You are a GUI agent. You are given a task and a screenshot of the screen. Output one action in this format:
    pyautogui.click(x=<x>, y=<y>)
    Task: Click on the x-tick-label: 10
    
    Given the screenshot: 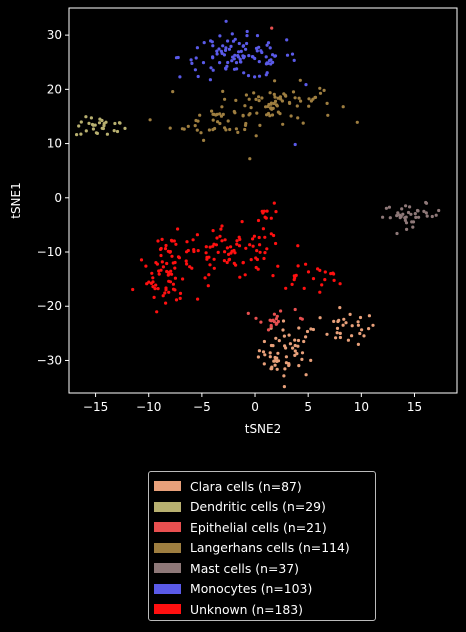 What is the action you would take?
    pyautogui.click(x=361, y=407)
    